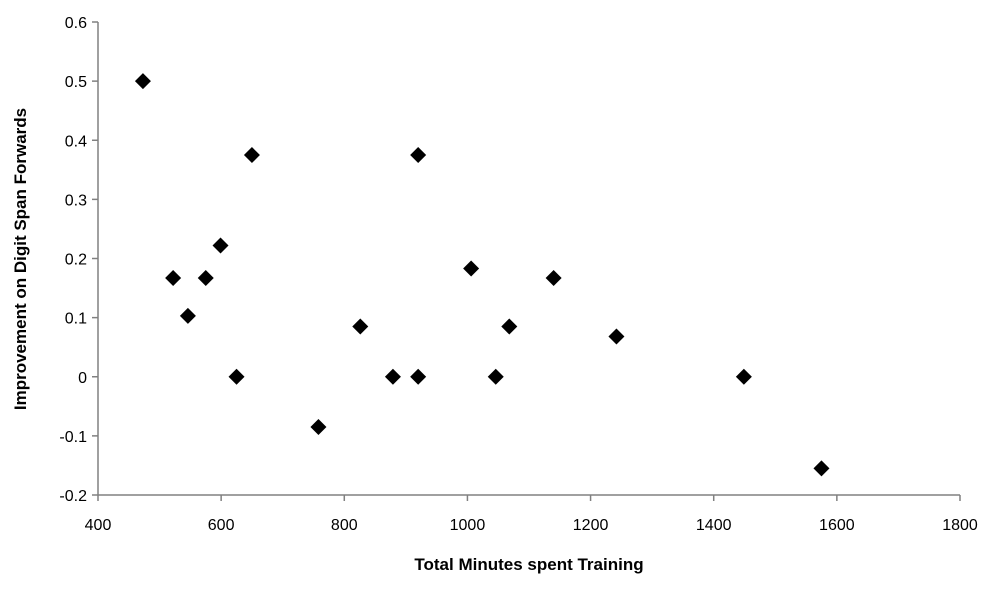 This screenshot has width=992, height=592. What do you see at coordinates (73, 437) in the screenshot?
I see `y-tick-label: -0.1` at bounding box center [73, 437].